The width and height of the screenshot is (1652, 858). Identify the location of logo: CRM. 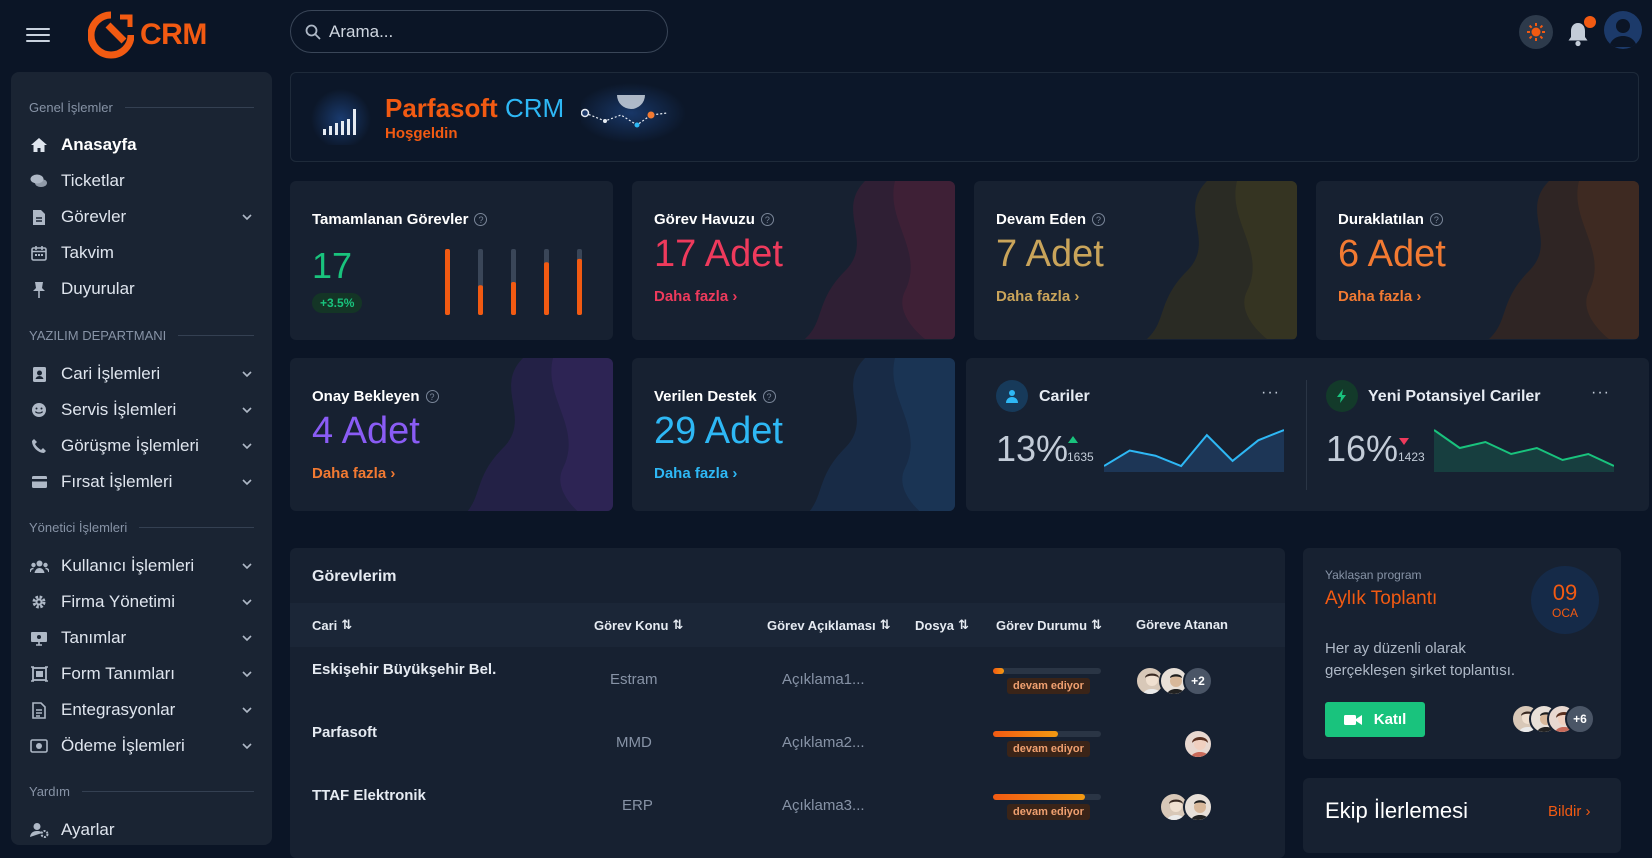
(147, 35).